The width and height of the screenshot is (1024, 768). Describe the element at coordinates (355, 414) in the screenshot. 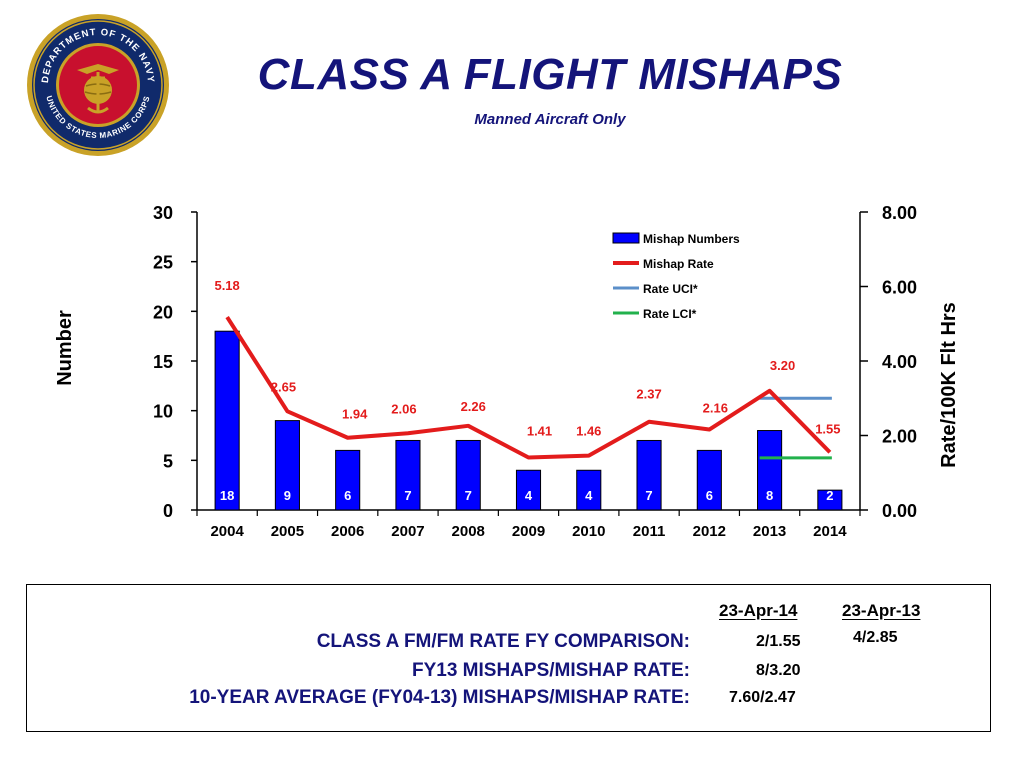

I see `rate-label-2006: 1.94` at that location.